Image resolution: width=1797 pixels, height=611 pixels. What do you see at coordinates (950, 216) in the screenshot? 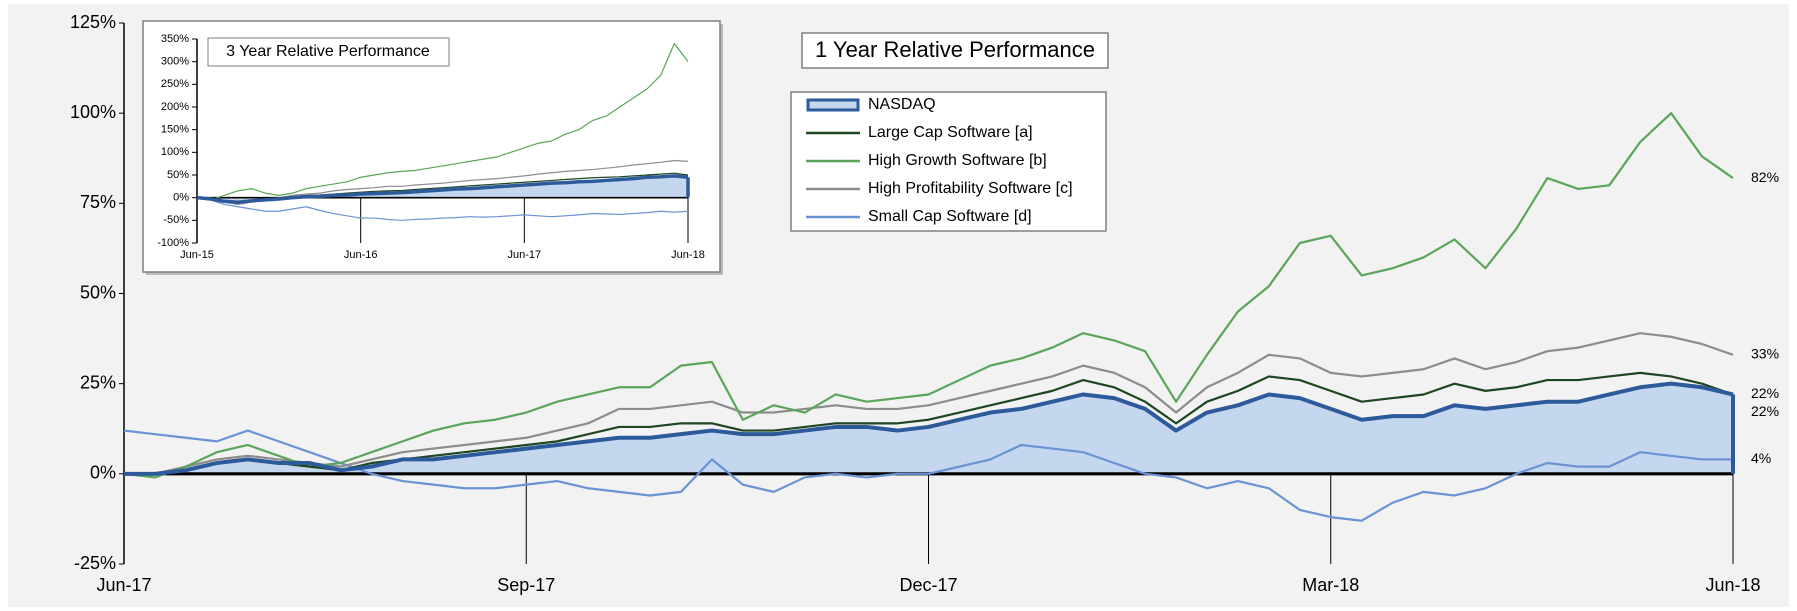
I see `legend-label: Small Cap Software [d]` at bounding box center [950, 216].